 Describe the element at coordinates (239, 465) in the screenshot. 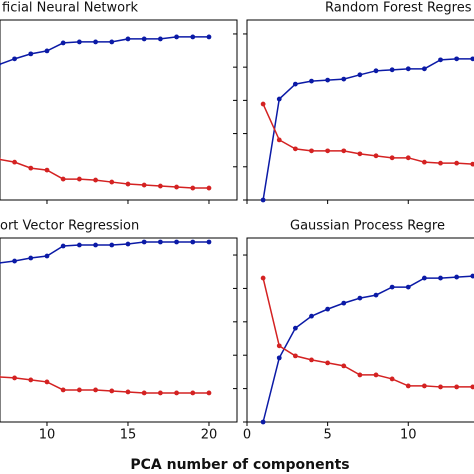

I see `x-axis-label: PCA number of components` at that location.